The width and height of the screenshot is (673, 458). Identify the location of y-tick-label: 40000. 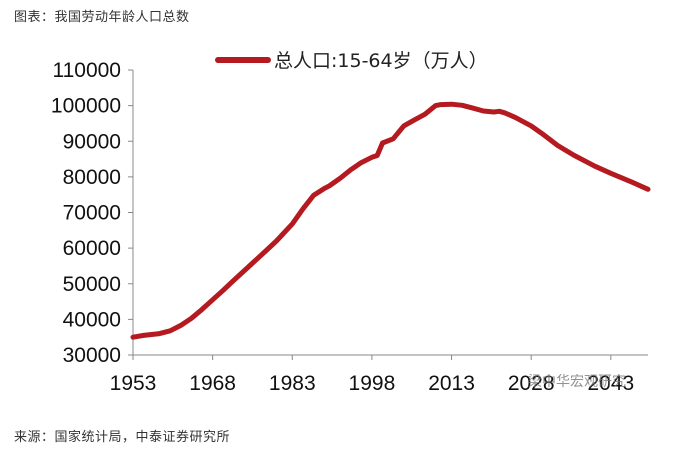
(92, 319).